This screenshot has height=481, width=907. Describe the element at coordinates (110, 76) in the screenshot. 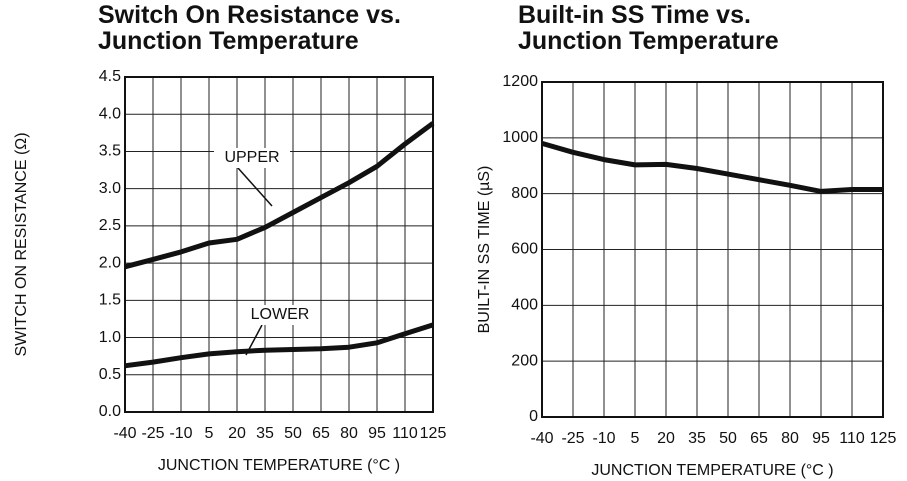

I see `y-tick-label: 4.5` at that location.